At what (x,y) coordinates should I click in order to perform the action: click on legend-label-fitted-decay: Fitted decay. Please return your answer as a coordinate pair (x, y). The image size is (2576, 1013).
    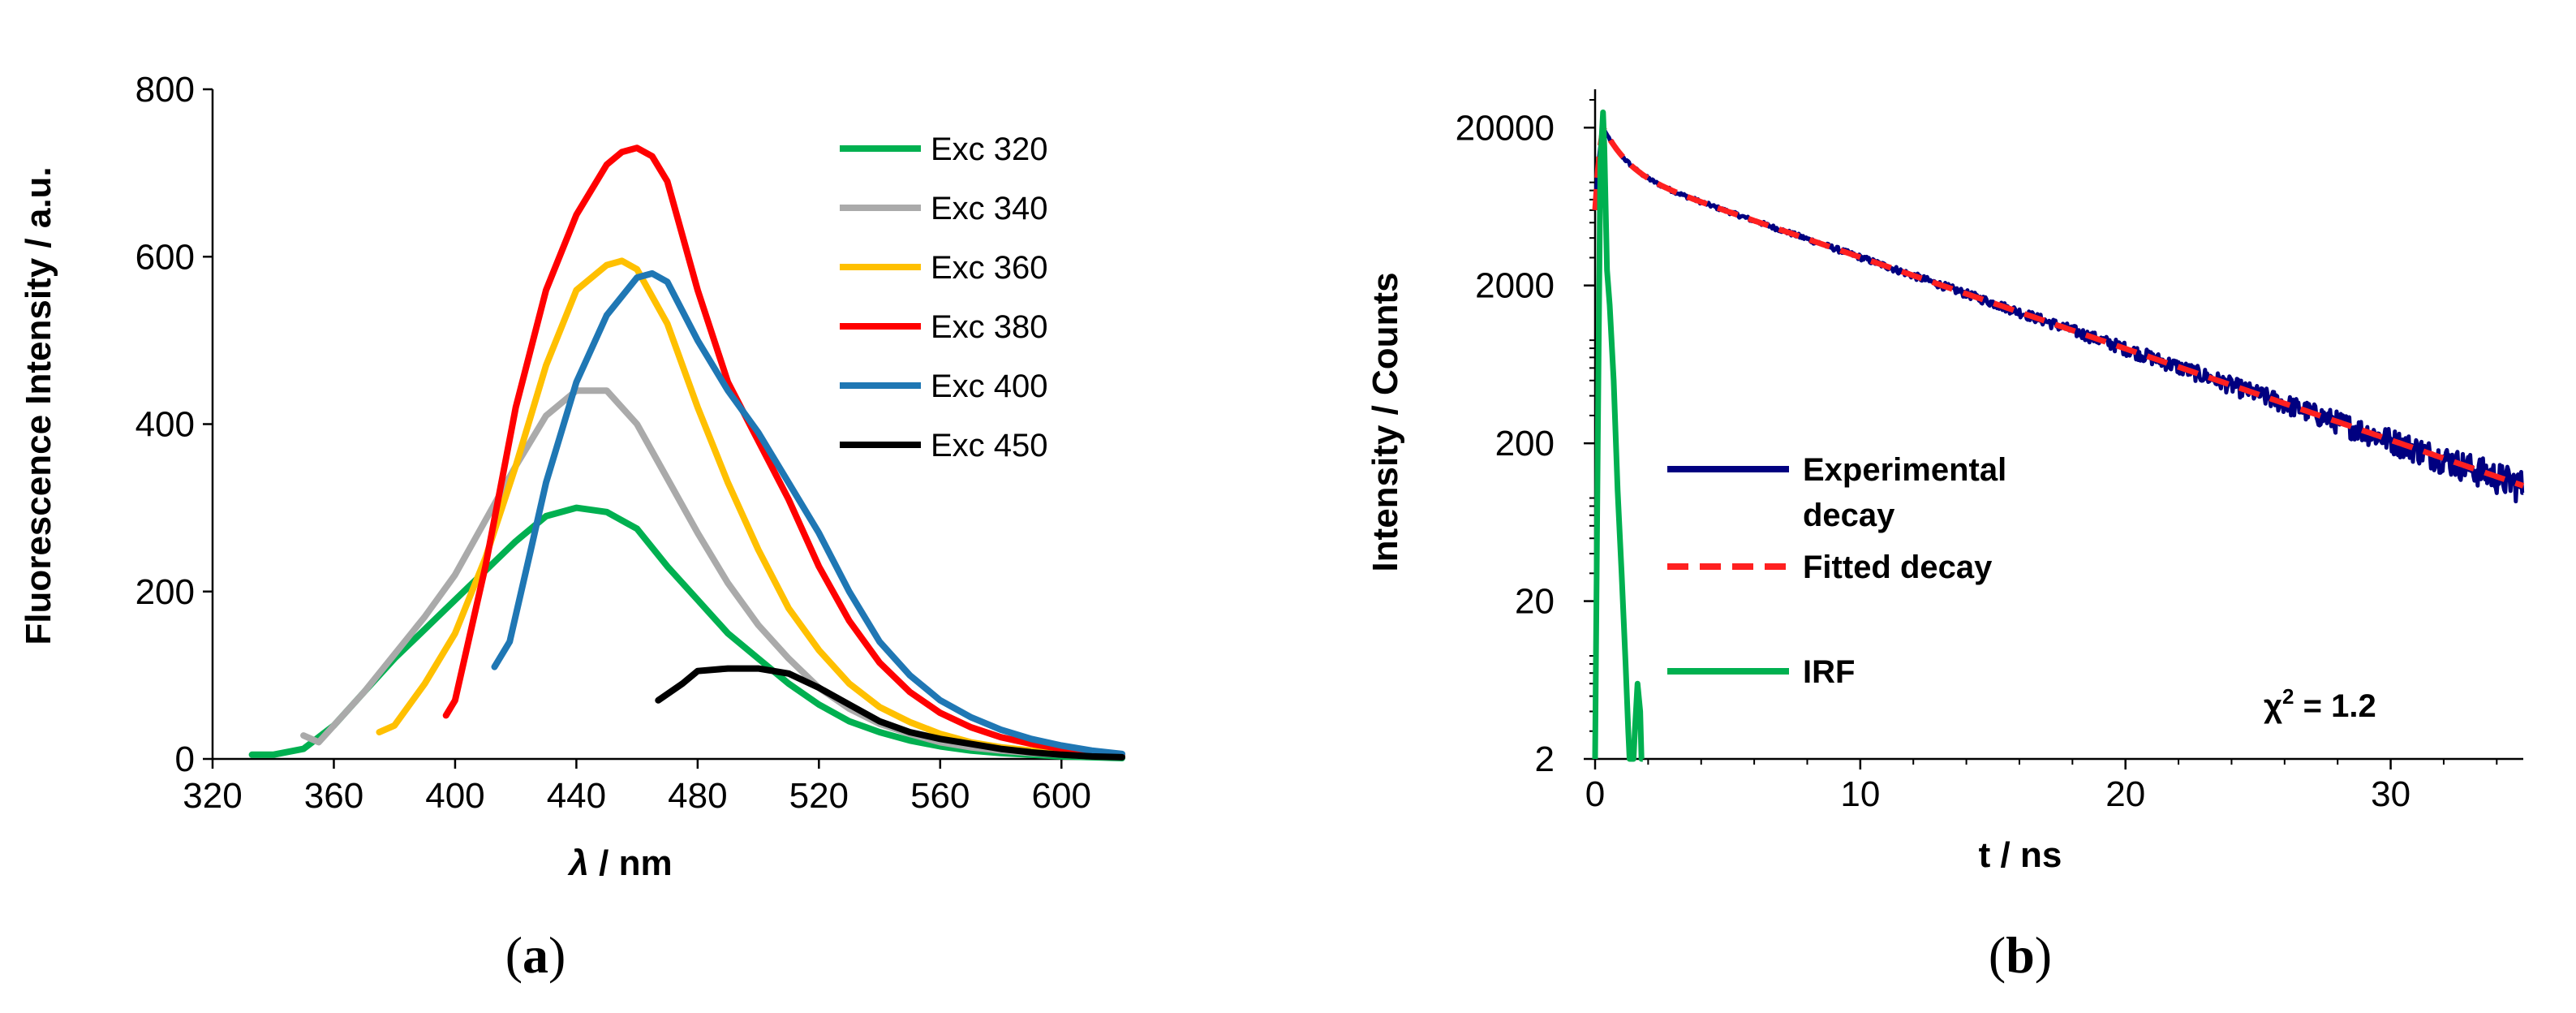
    Looking at the image, I should click on (1898, 567).